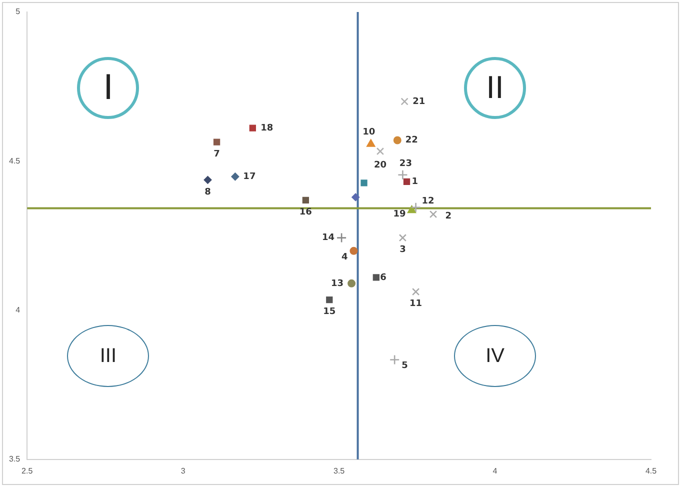 Image resolution: width=681 pixels, height=487 pixels. I want to click on x-tick-label: 3, so click(183, 471).